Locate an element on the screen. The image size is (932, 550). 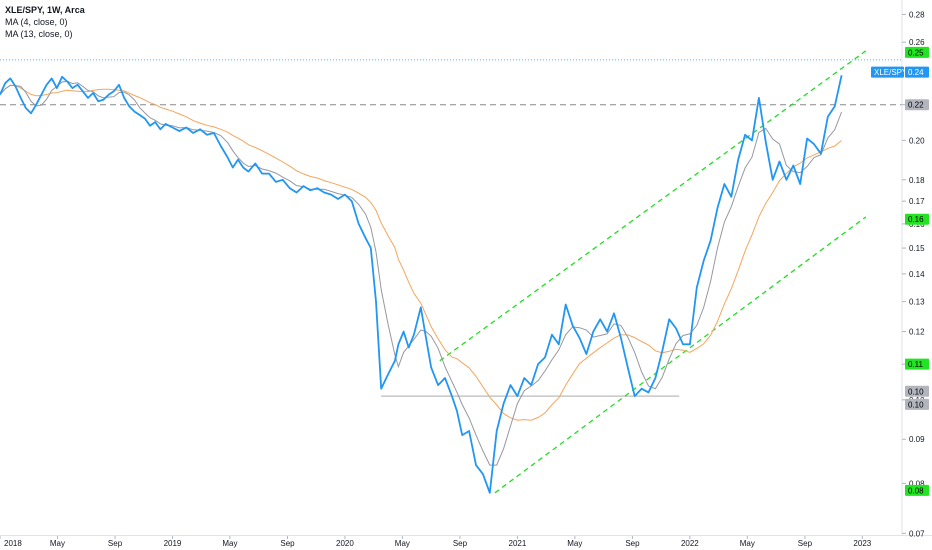
x-tick-label-5: Sep is located at coordinates (287, 543).